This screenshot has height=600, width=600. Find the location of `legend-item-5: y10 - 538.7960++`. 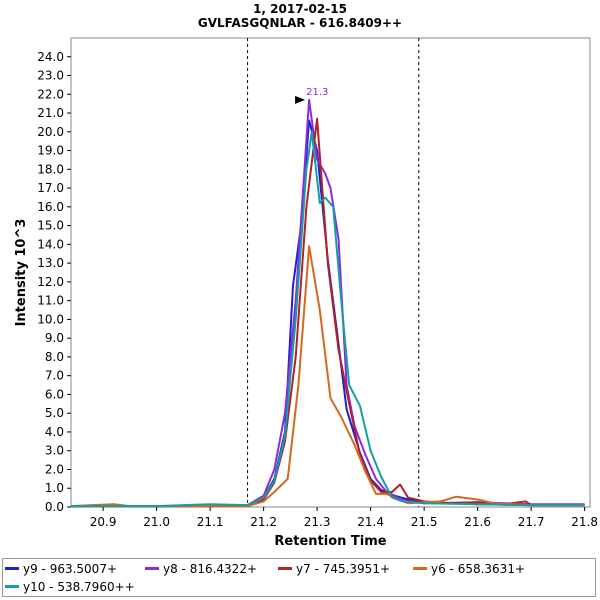

legend-item-5: y10 - 538.7960++ is located at coordinates (70, 587).